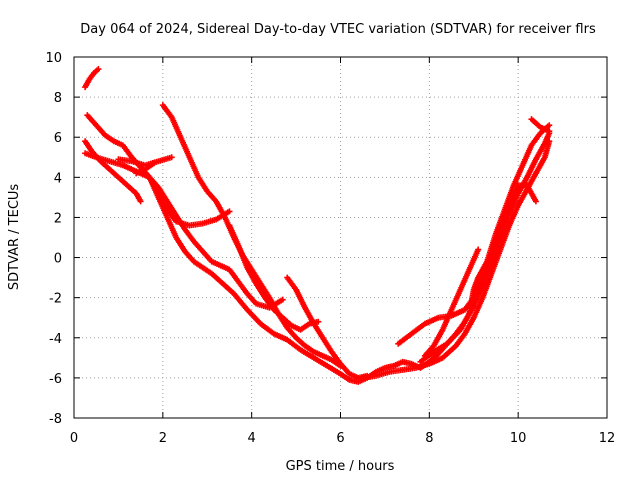  What do you see at coordinates (607, 438) in the screenshot?
I see `x-tick-label: 12` at bounding box center [607, 438].